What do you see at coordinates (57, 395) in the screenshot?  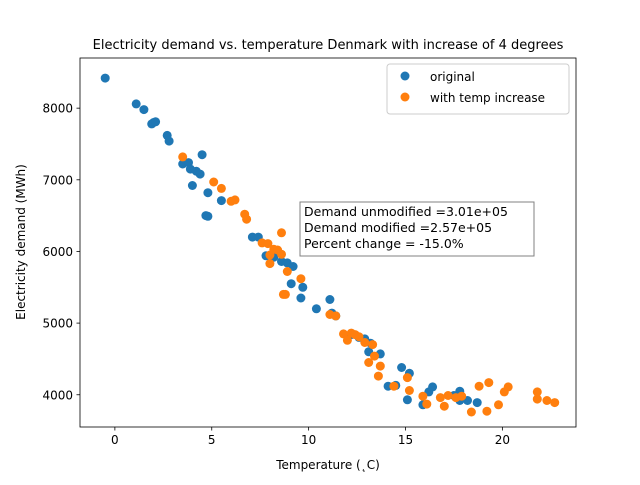 I see `y-tick-label: 4000` at bounding box center [57, 395].